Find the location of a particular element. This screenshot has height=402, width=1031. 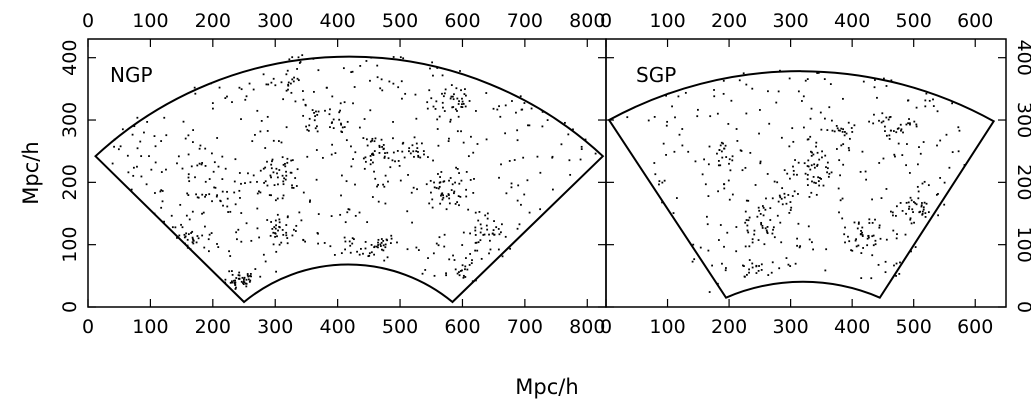

ngp-xtick-label-top: 400 is located at coordinates (338, 21).